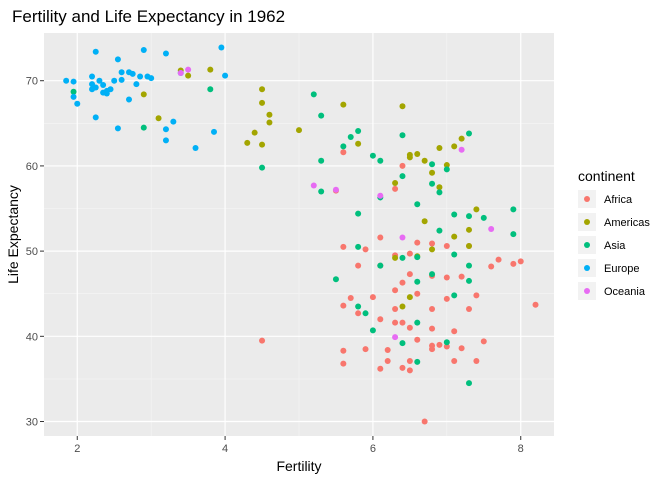 The height and width of the screenshot is (480, 672). I want to click on x-tick-label: 4, so click(225, 449).